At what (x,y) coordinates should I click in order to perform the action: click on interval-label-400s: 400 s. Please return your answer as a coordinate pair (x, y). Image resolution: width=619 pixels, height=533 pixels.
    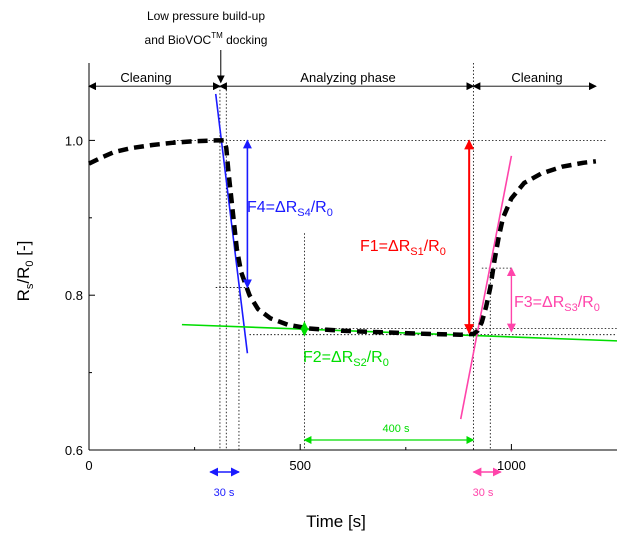
    Looking at the image, I should click on (396, 429).